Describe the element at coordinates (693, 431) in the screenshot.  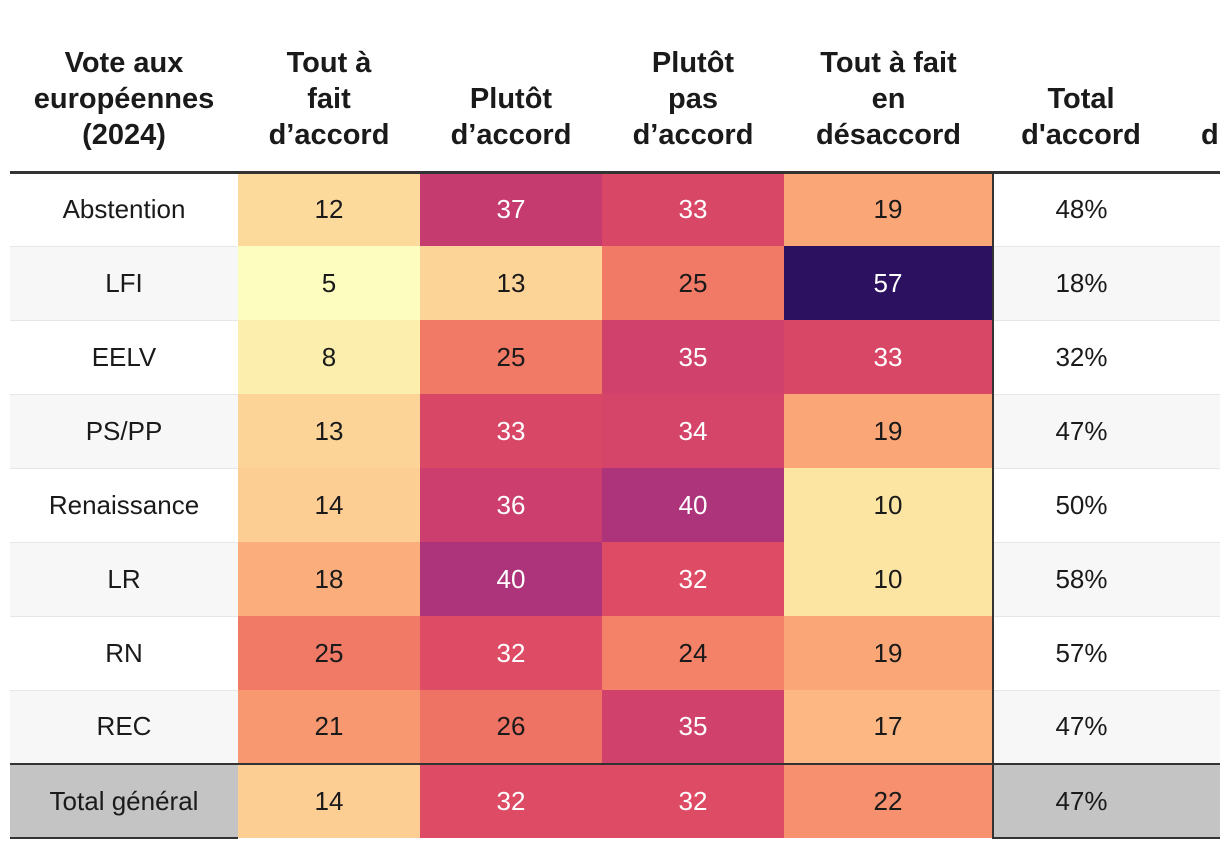
I see `heat-cell: 34` at that location.